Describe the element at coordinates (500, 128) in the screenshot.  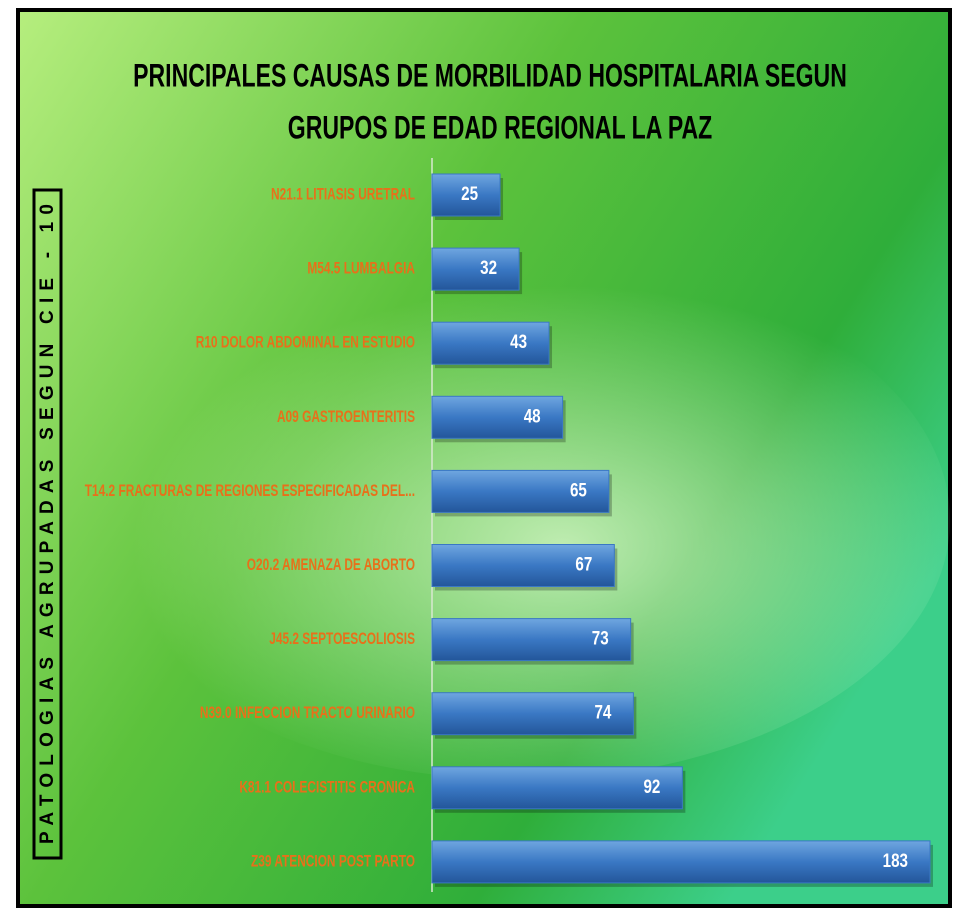
I see `chart-title: GRUPOS DE EDAD REGIONAL LA PAZ` at that location.